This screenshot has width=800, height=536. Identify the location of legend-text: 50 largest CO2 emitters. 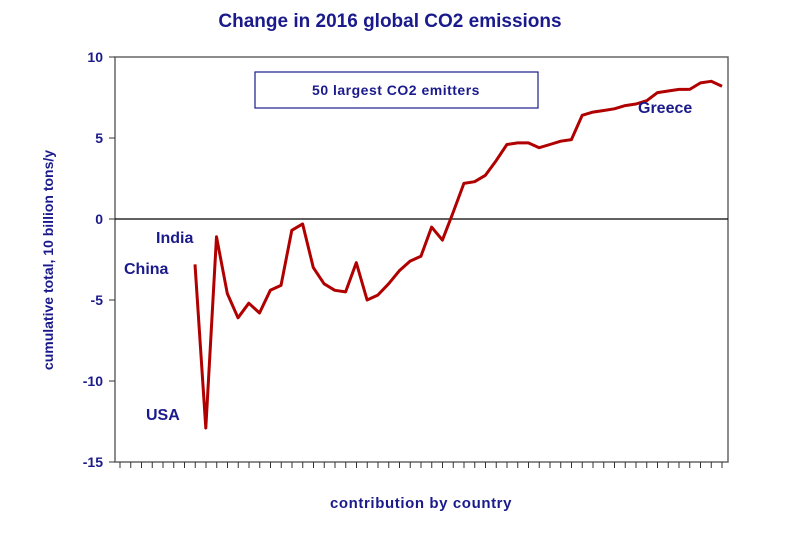
(396, 90).